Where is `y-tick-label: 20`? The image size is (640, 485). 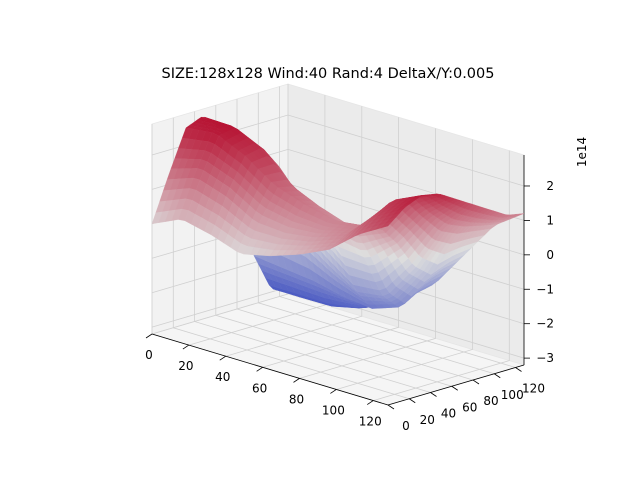
y-tick-label: 20 is located at coordinates (427, 420).